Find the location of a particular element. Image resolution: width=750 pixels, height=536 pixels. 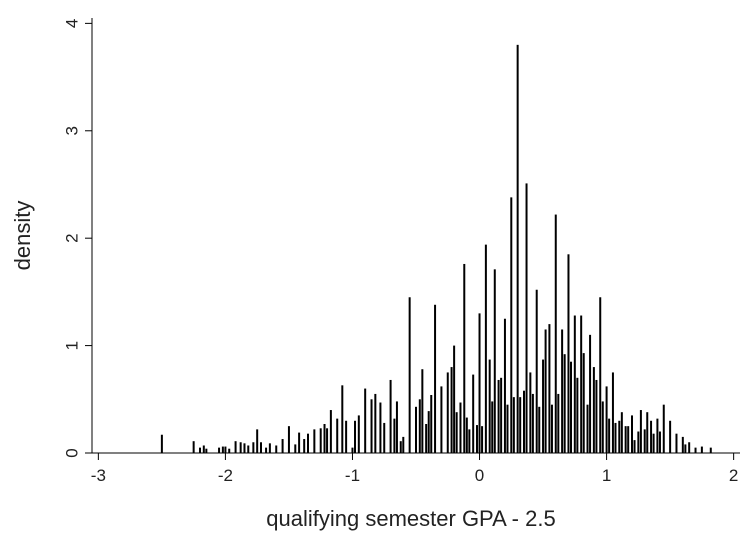

x-tick-label: 0 is located at coordinates (479, 475).